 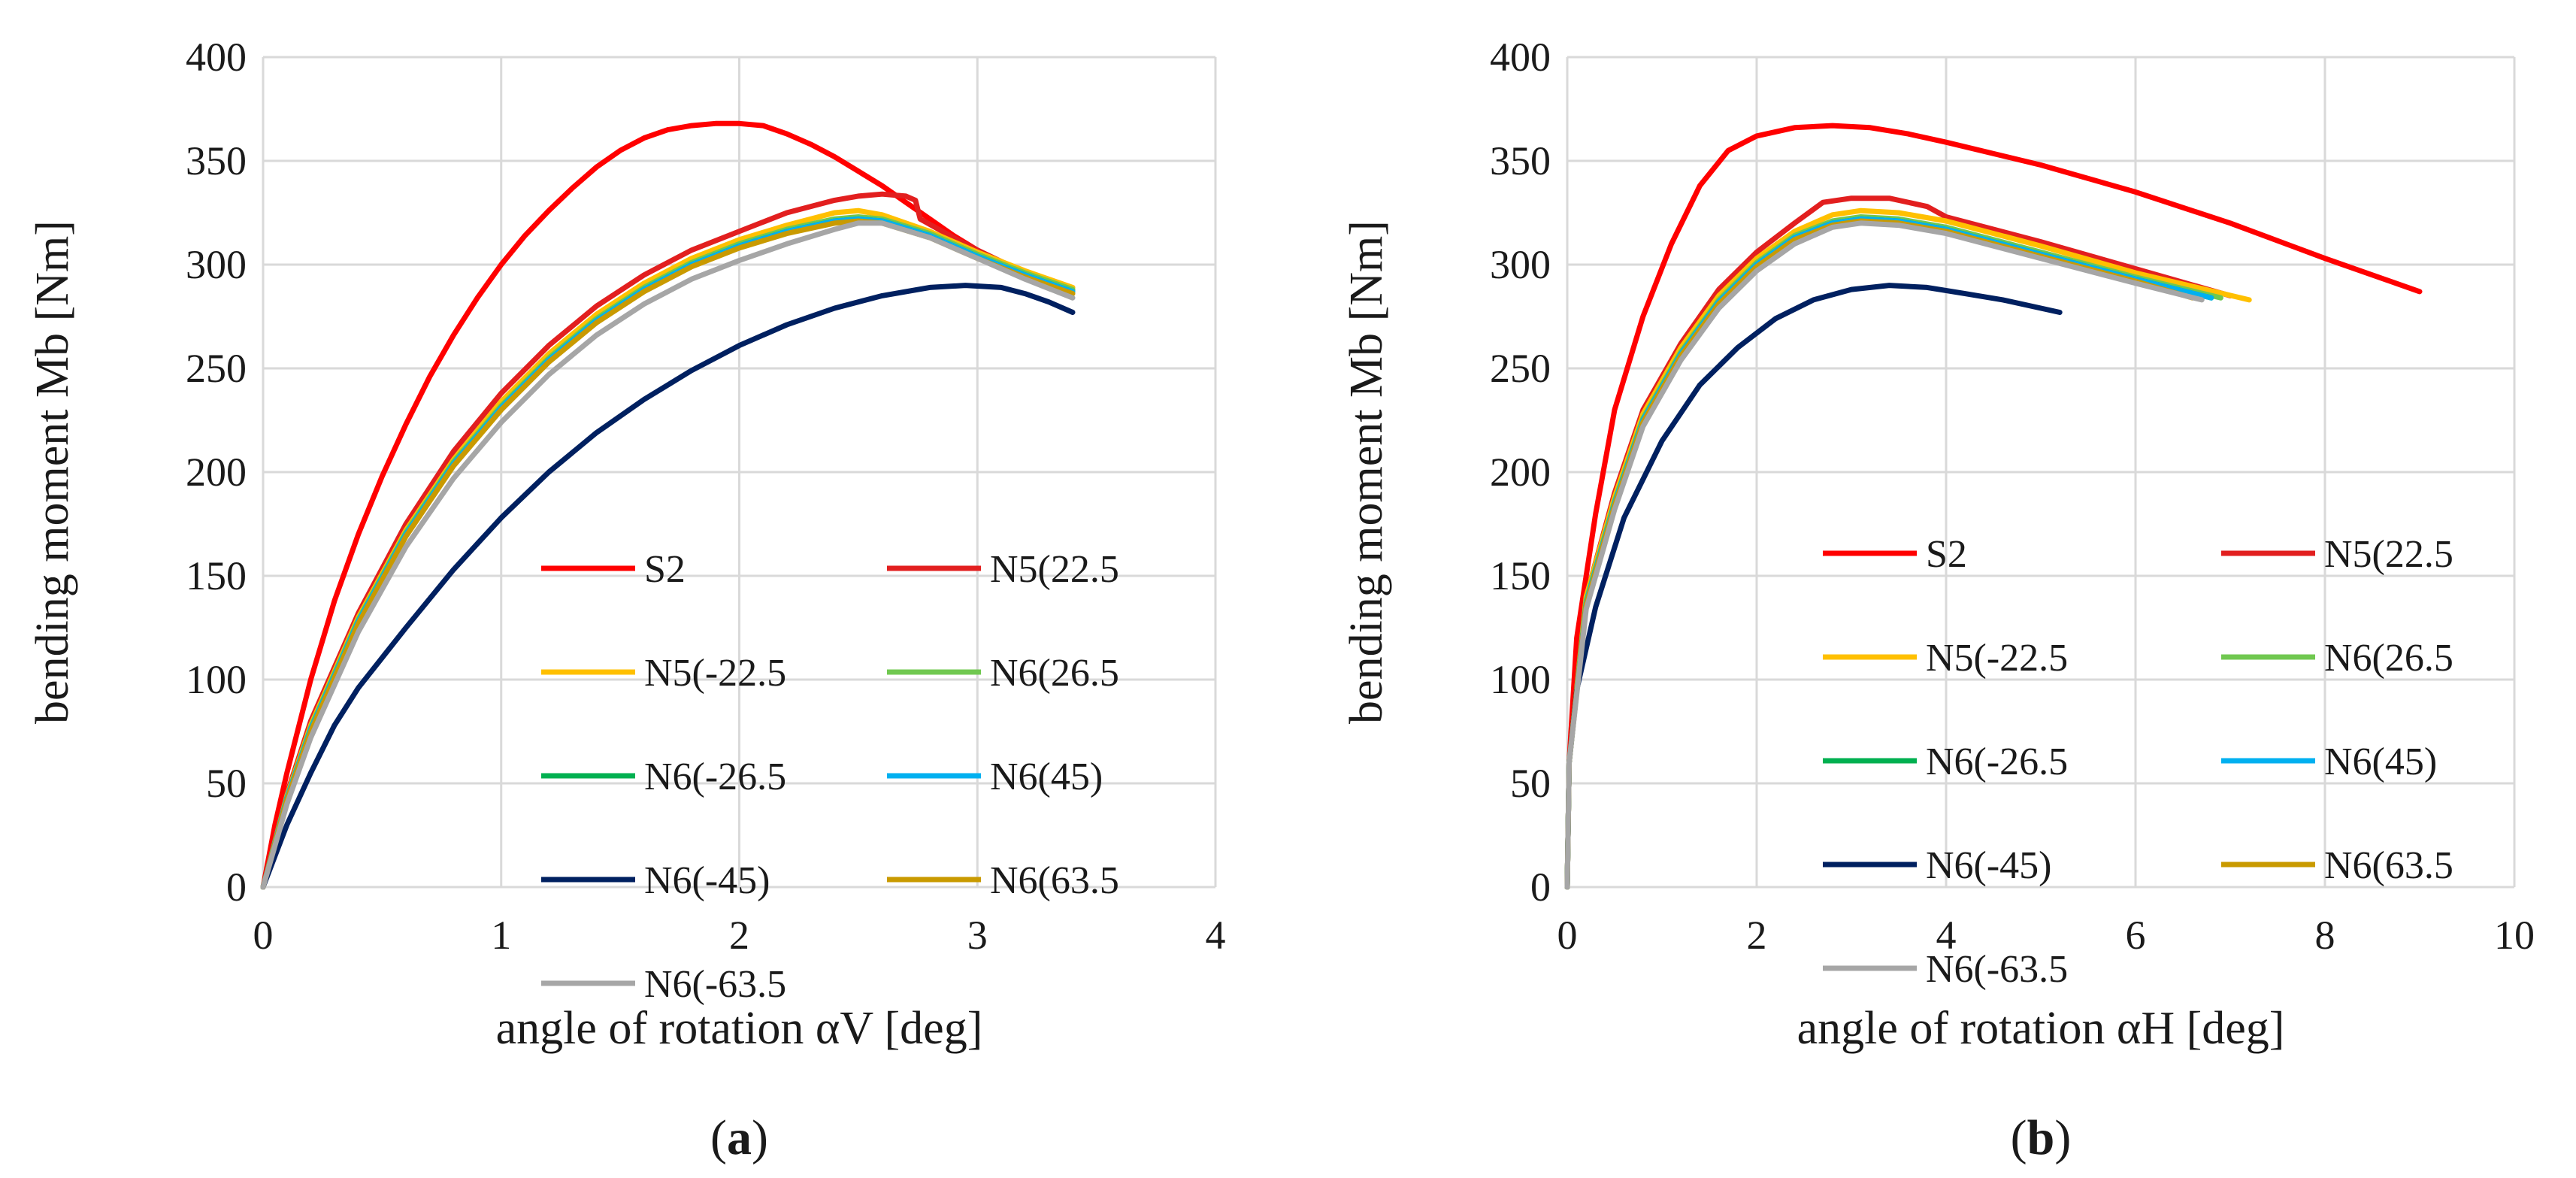 What do you see at coordinates (739, 1028) in the screenshot?
I see `x-axis-title: angle of rotation αV [deg]` at bounding box center [739, 1028].